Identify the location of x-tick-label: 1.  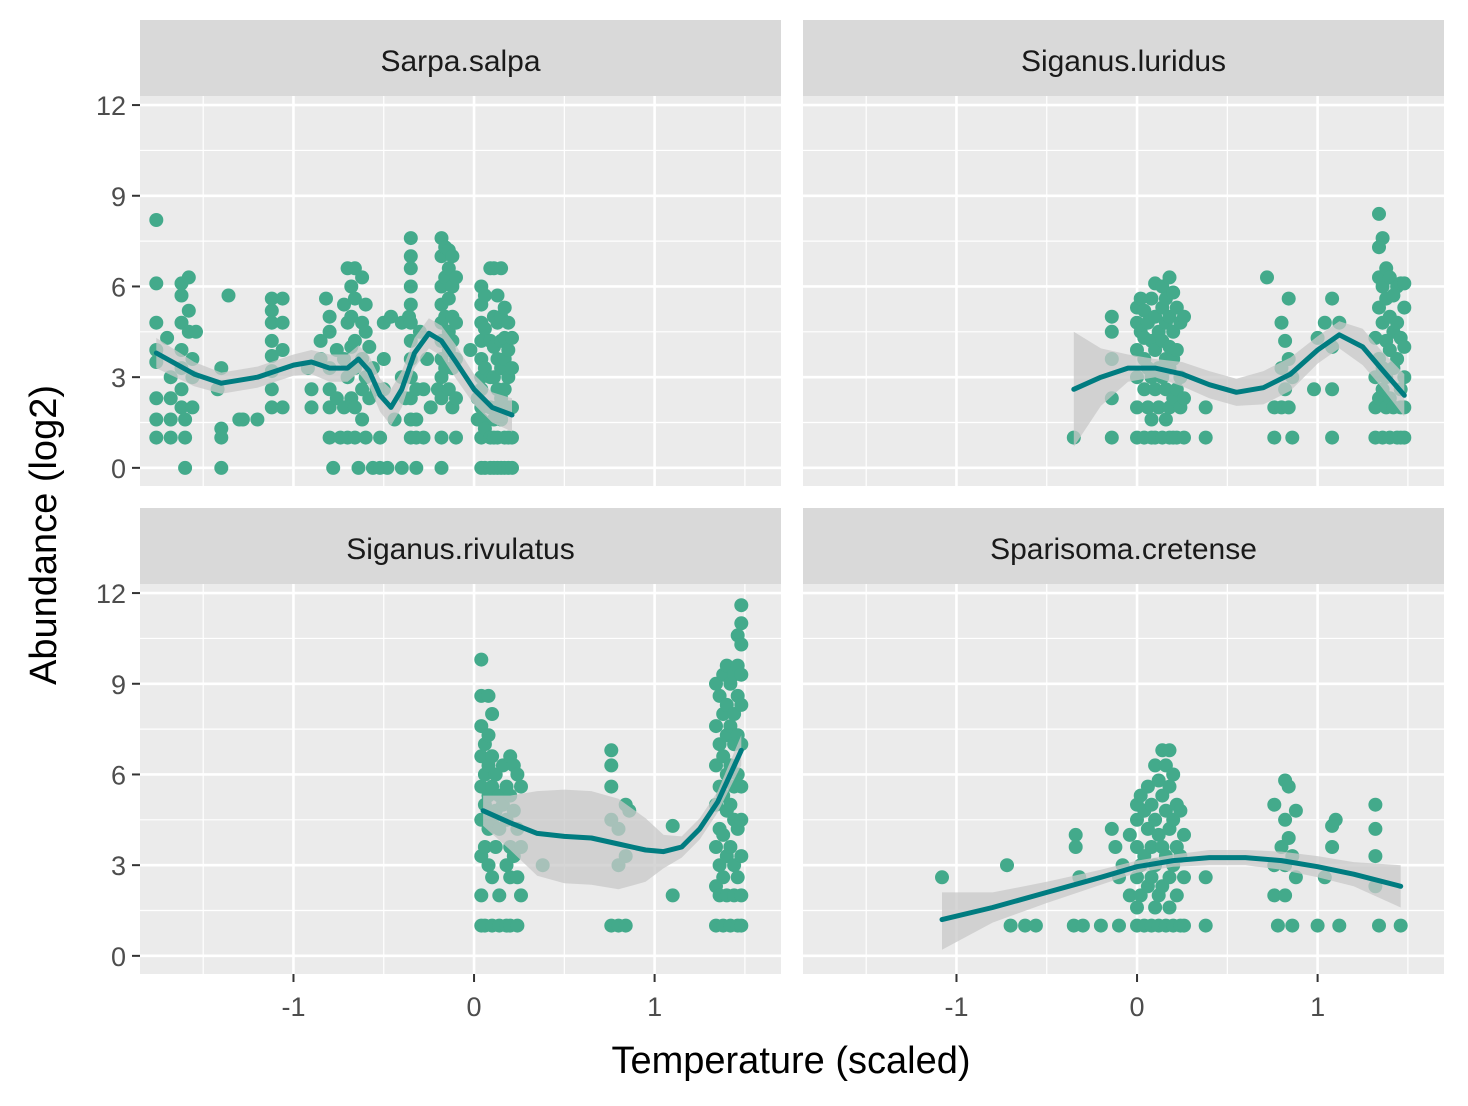
(654, 1007).